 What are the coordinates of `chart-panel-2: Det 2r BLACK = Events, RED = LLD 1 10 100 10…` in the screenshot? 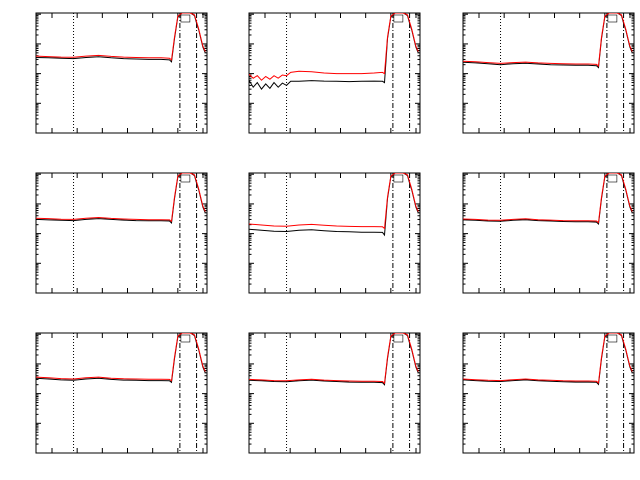 It's located at (321, 77).